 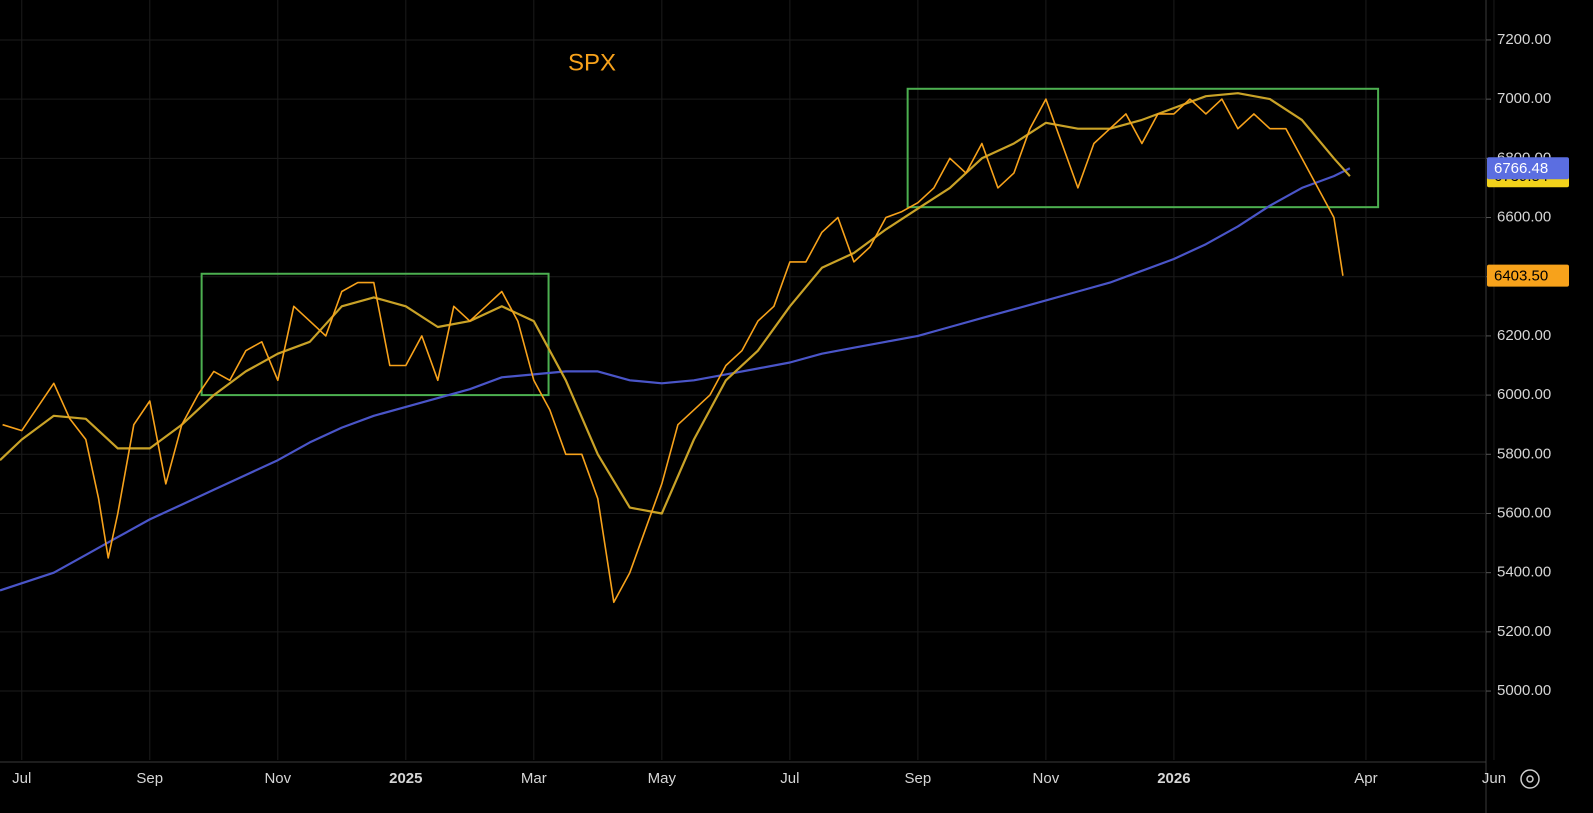 What do you see at coordinates (592, 62) in the screenshot?
I see `chart-title: SPX` at bounding box center [592, 62].